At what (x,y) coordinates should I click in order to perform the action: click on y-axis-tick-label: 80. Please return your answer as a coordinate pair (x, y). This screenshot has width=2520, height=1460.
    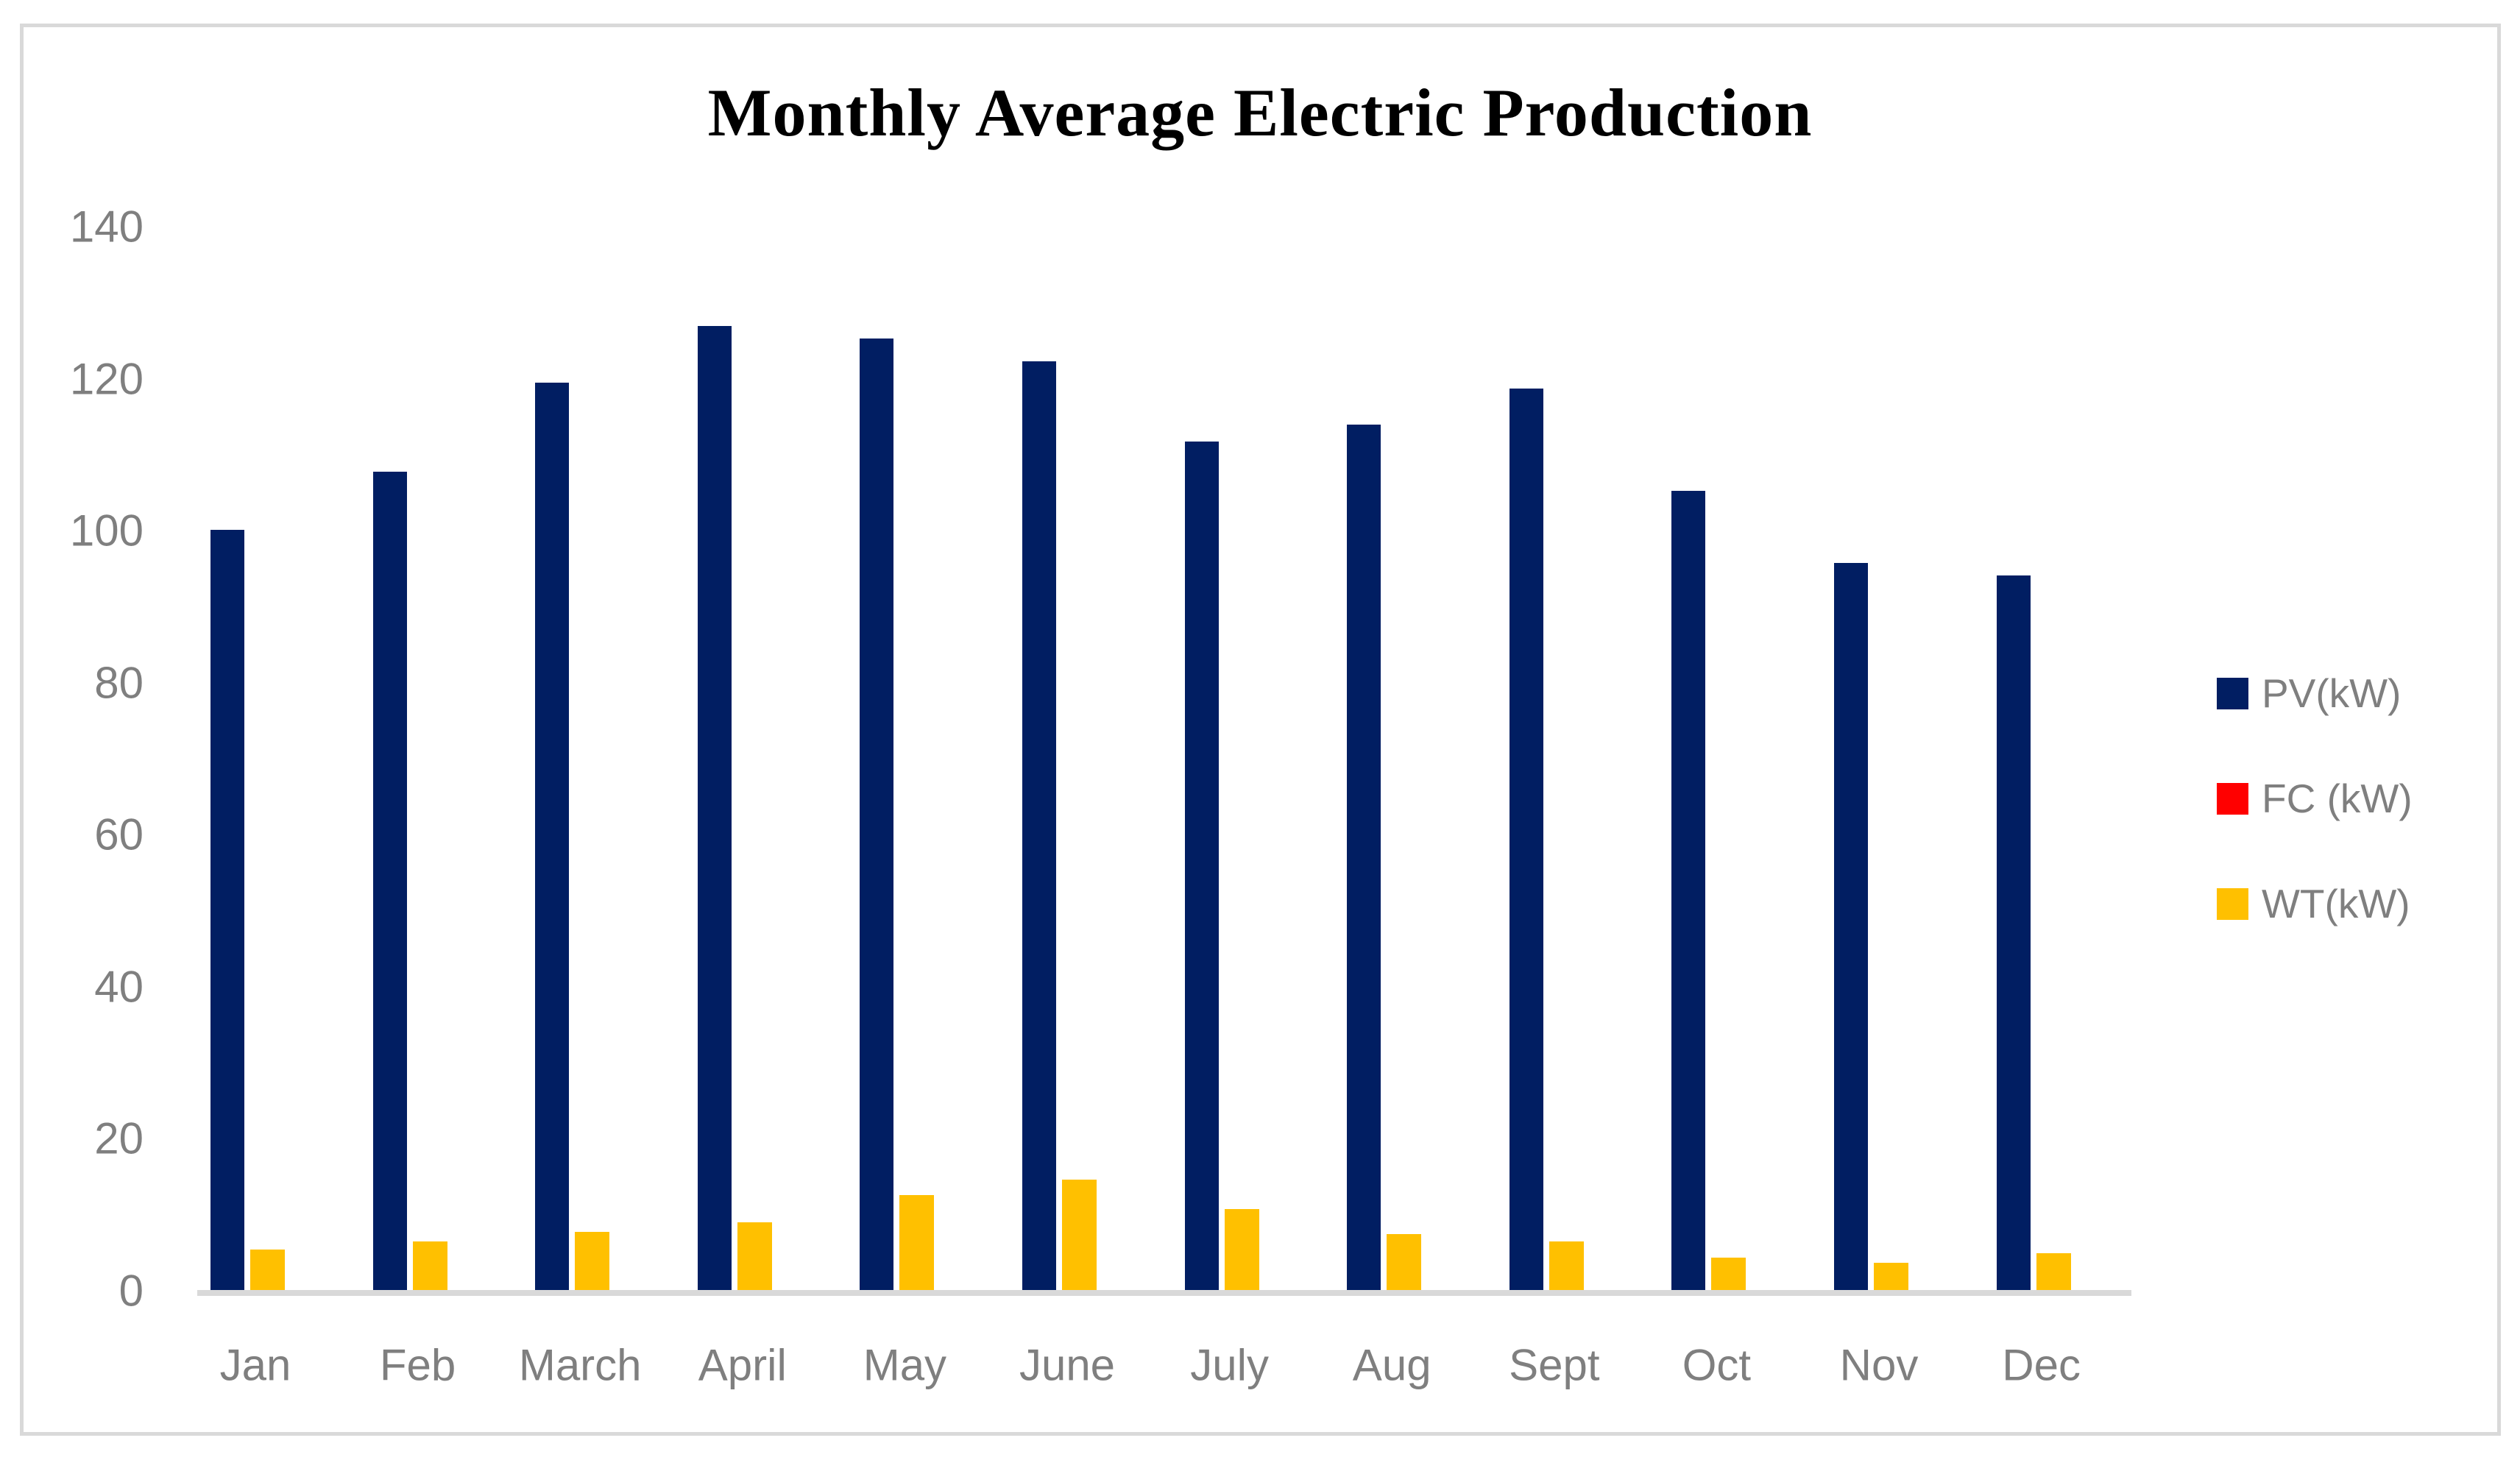
    Looking at the image, I should click on (119, 683).